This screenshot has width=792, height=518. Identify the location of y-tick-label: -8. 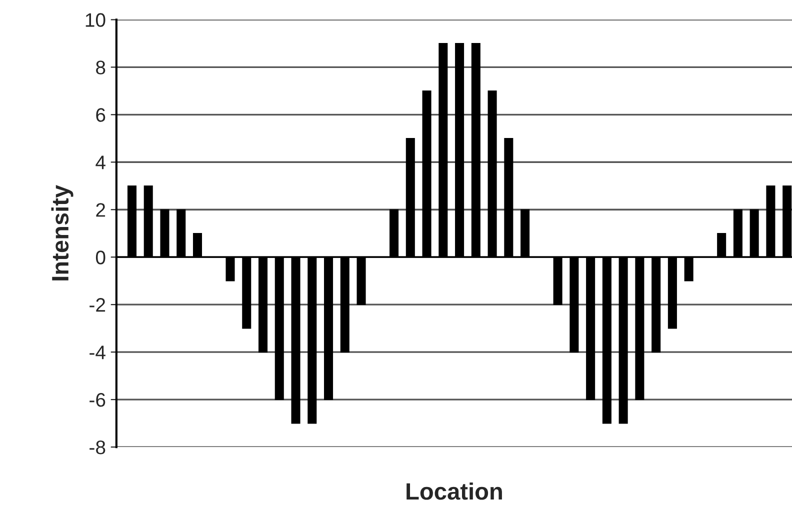
(98, 447).